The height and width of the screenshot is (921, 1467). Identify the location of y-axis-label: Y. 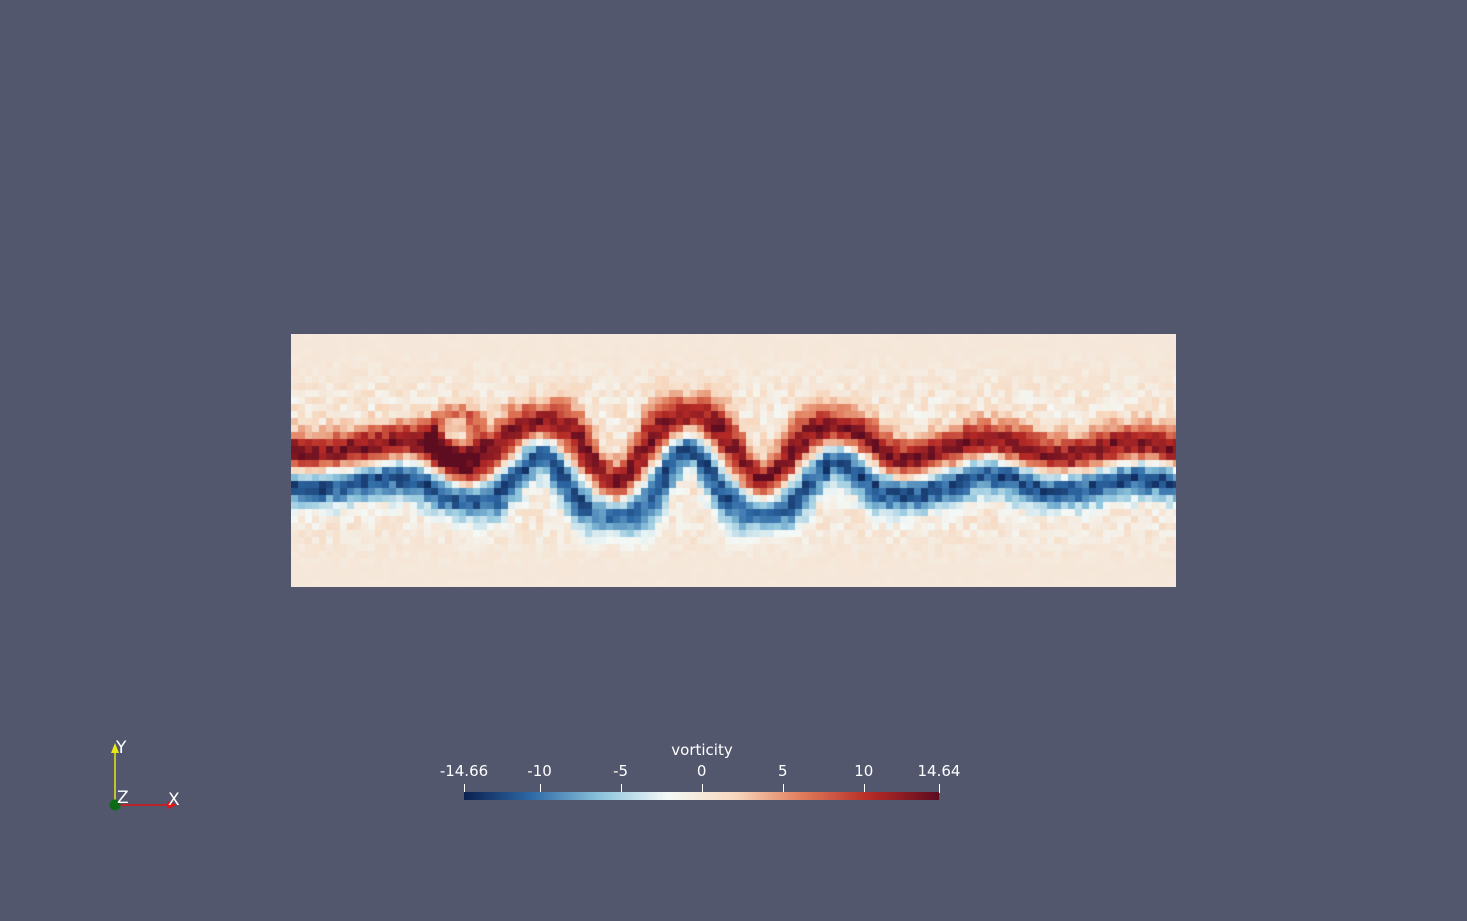
(121, 748).